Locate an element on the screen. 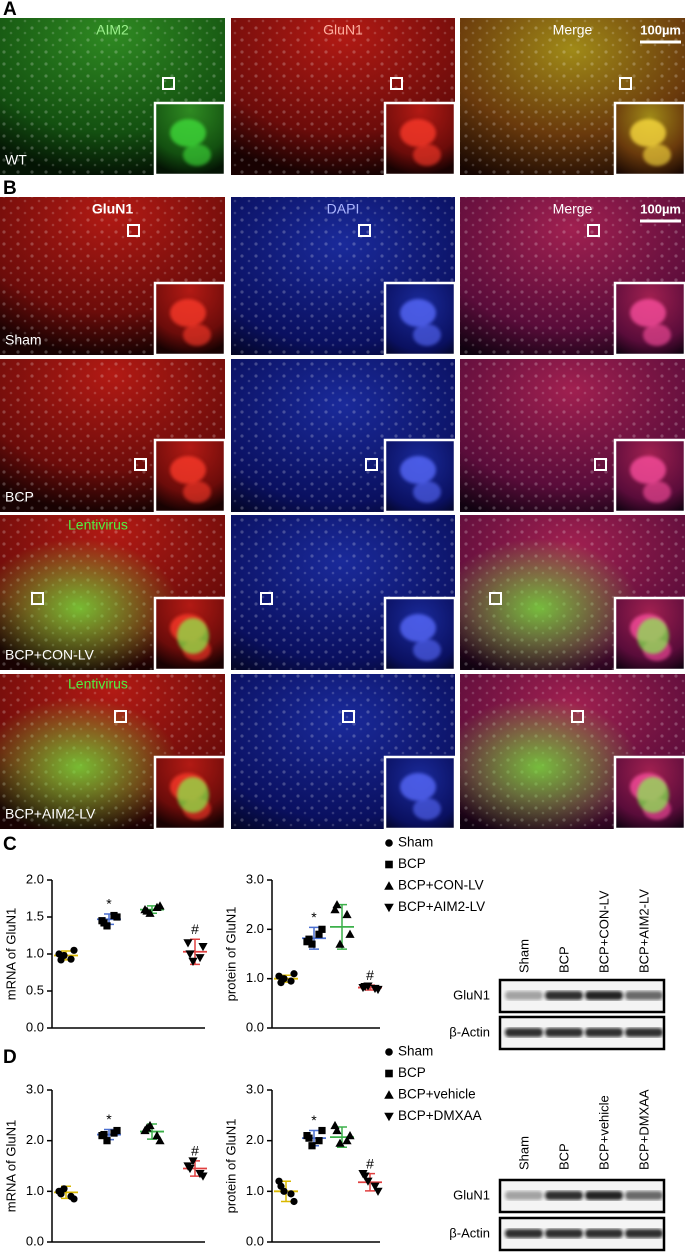 This screenshot has height=1253, width=685. overlay-tag: Lentivirus is located at coordinates (98, 525).